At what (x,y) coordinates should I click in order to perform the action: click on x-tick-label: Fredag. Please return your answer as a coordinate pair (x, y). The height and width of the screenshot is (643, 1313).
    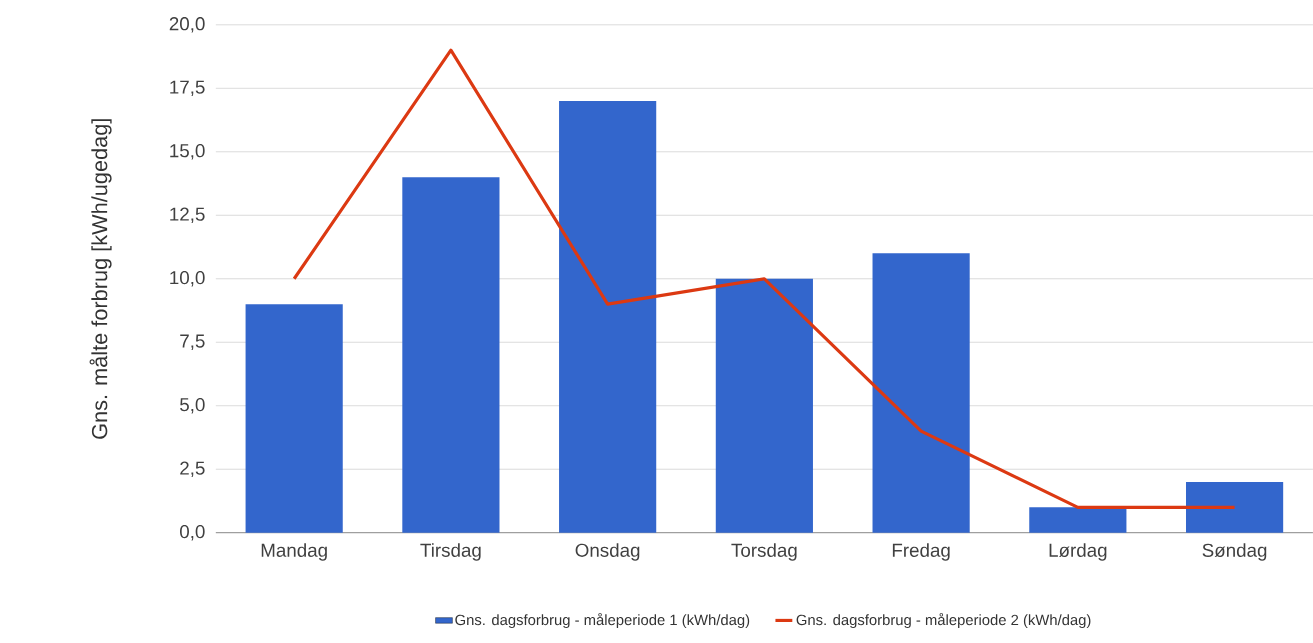
    Looking at the image, I should click on (921, 552).